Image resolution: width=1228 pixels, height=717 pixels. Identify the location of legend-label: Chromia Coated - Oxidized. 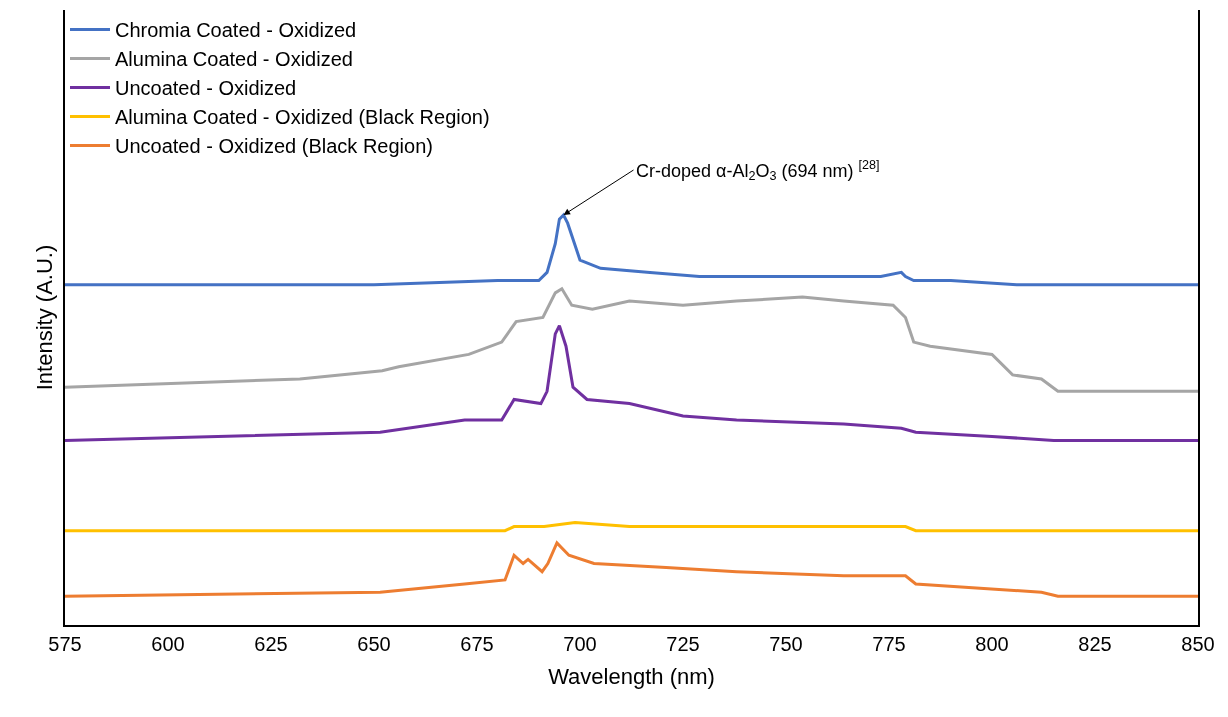
(236, 30).